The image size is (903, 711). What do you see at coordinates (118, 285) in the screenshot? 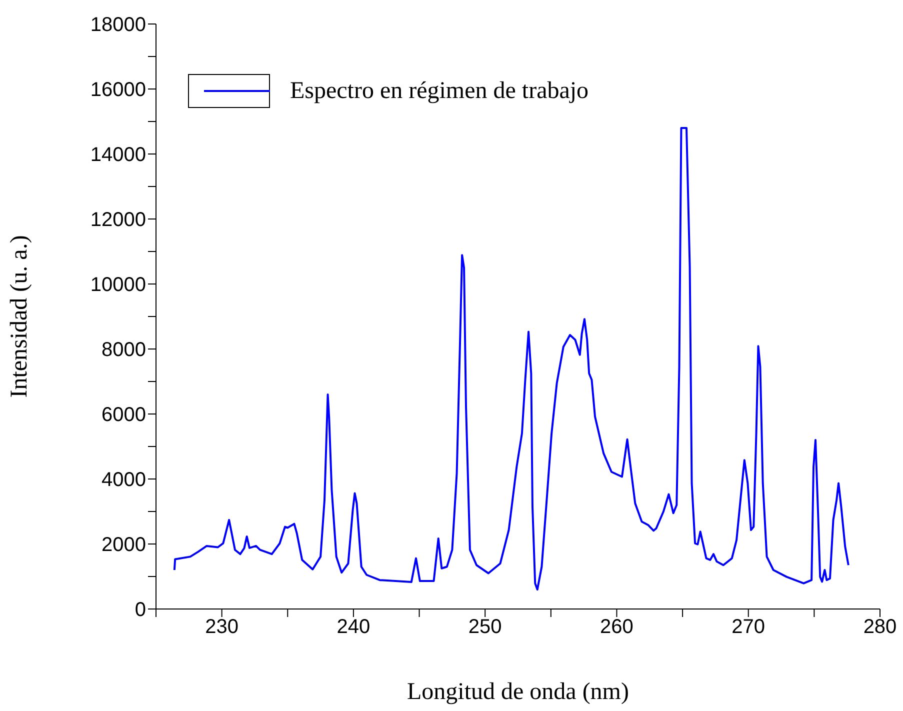
I see `y-tick-label: 10000` at bounding box center [118, 285].